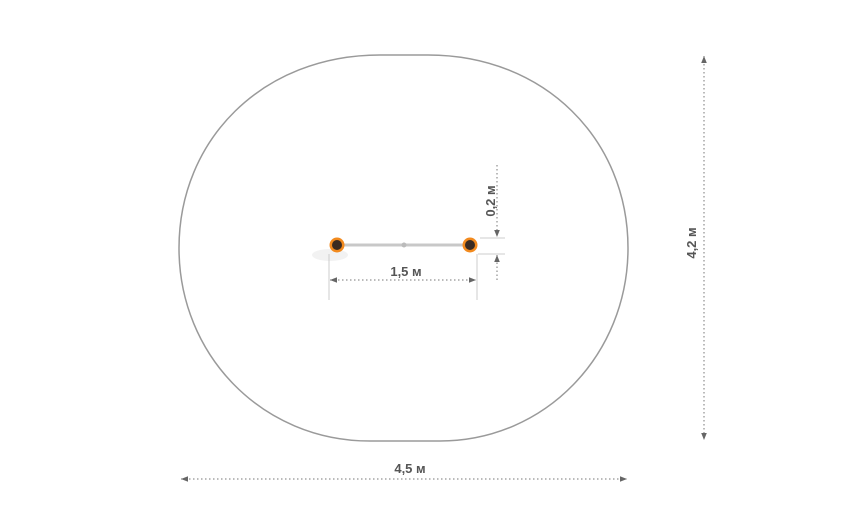 Image resolution: width=850 pixels, height=530 pixels. Describe the element at coordinates (337, 245) in the screenshot. I see `post-left` at that location.